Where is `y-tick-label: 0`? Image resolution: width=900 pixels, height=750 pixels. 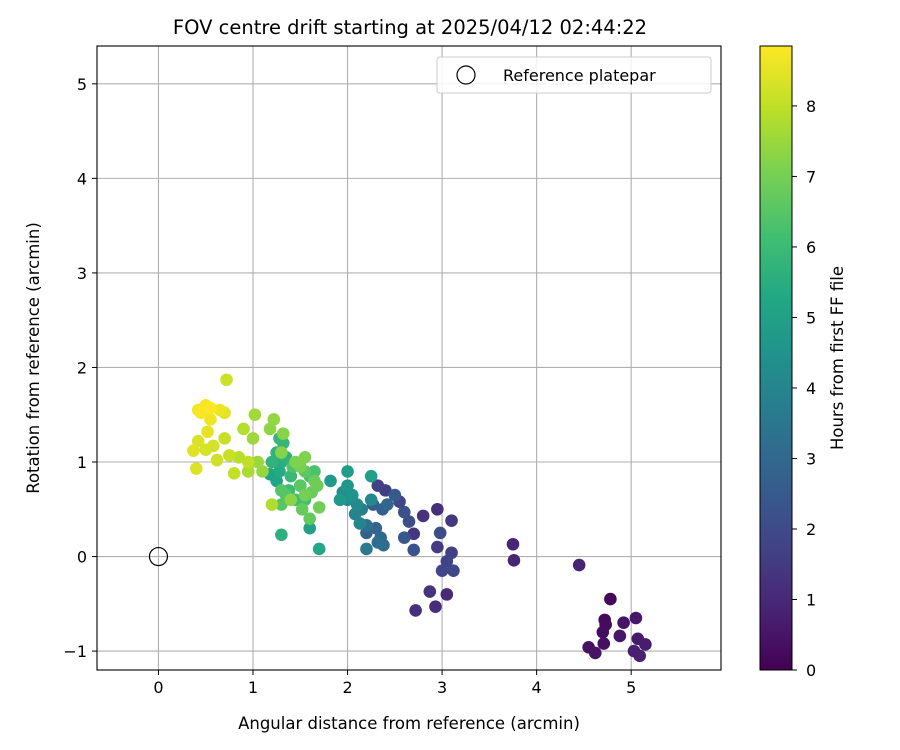 y-tick-label: 0 is located at coordinates (82, 557).